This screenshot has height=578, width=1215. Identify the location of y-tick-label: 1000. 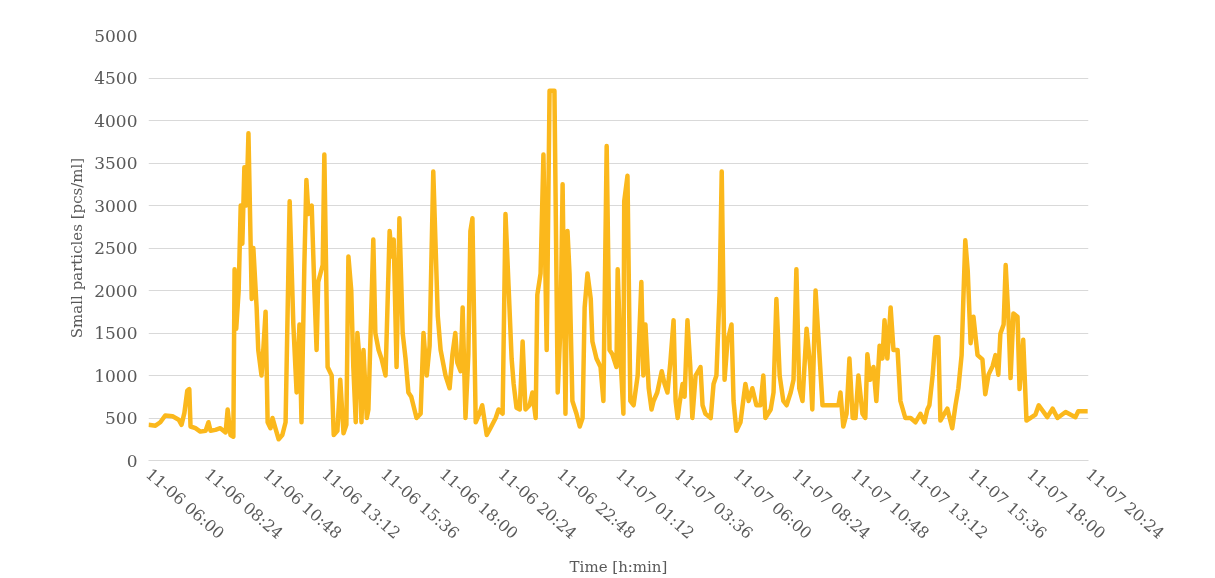
(116, 375).